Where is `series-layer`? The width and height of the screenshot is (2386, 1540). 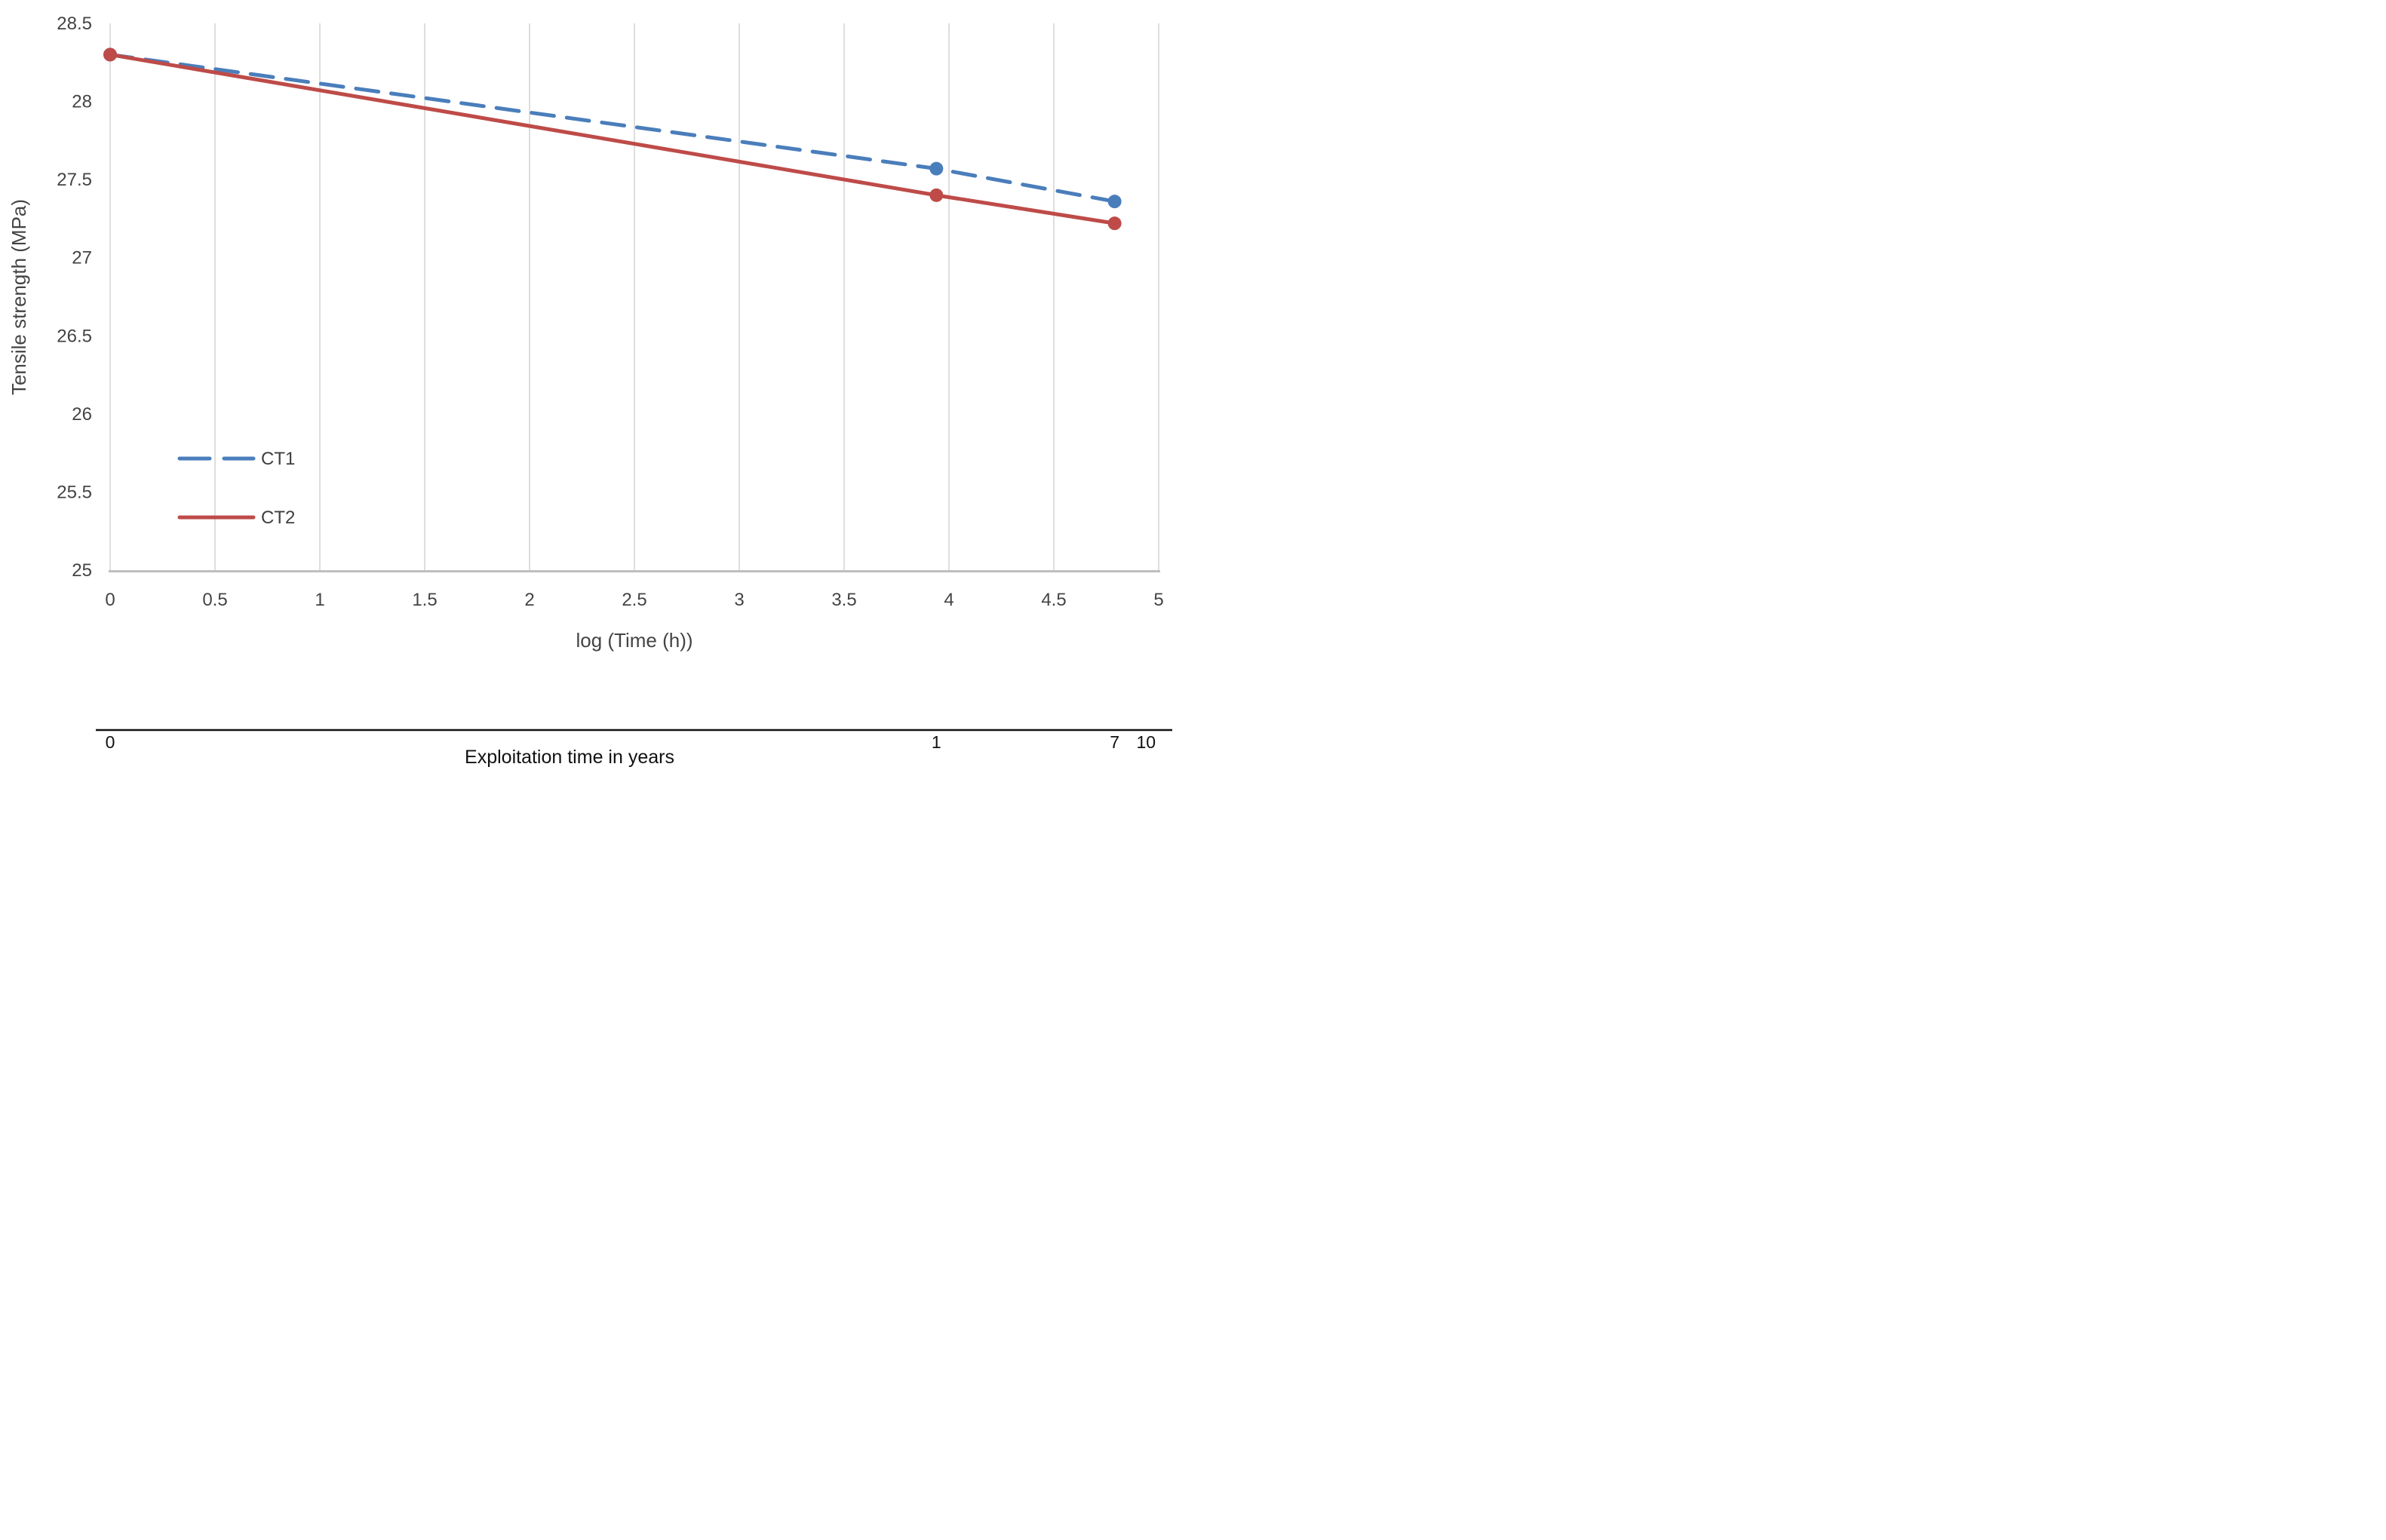 series-layer is located at coordinates (612, 139).